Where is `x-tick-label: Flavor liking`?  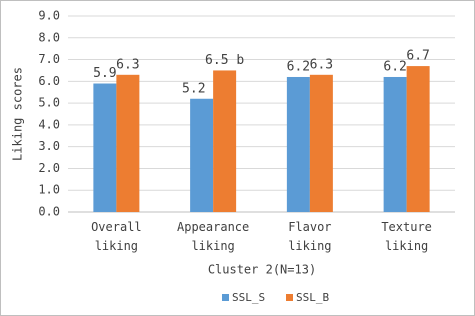 x-tick-label: Flavor liking is located at coordinates (310, 236).